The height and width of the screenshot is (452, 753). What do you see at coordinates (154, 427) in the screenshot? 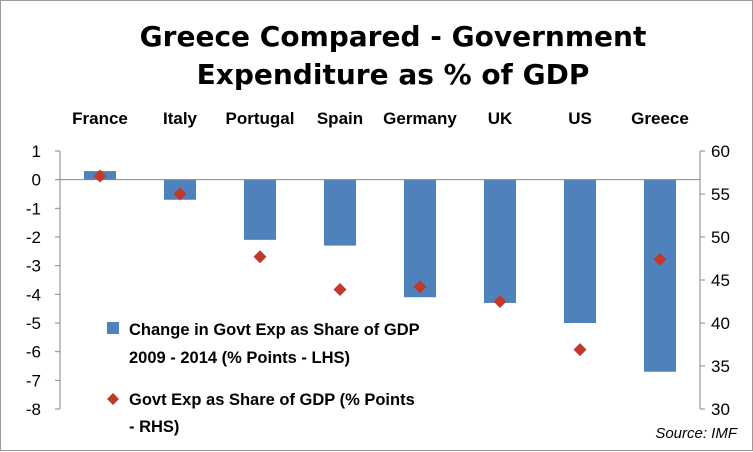
I see `legend-diamond-label-line-2: - RHS)` at bounding box center [154, 427].